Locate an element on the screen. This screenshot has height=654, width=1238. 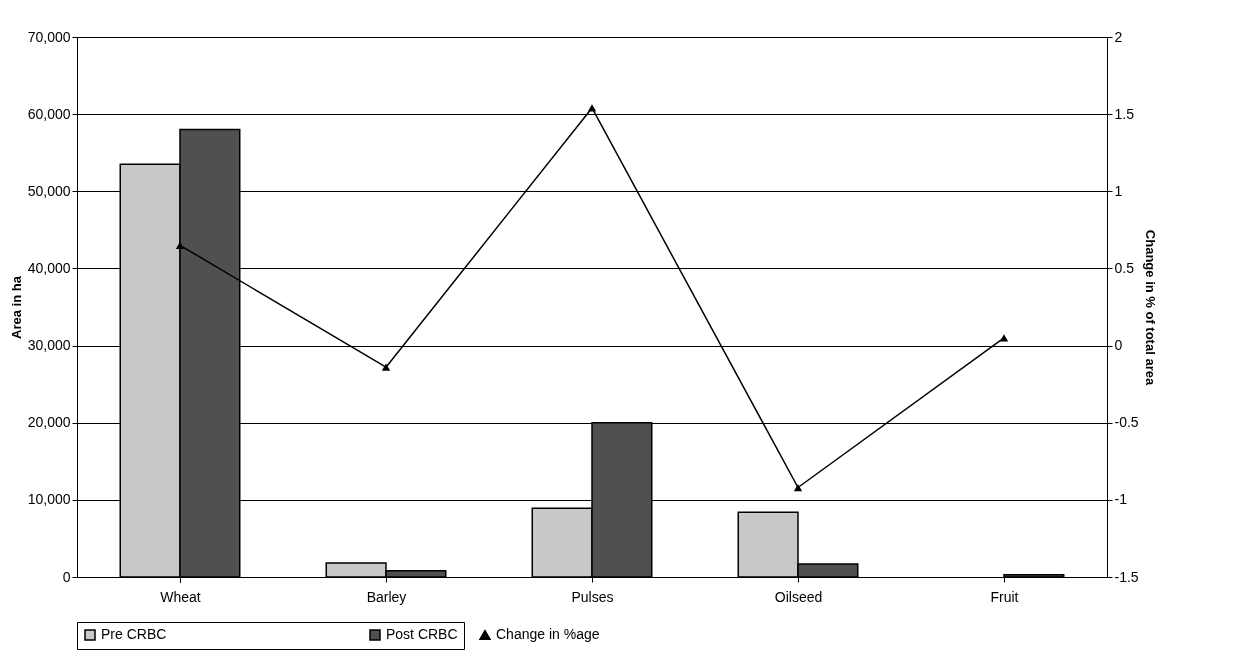
y-tick-label: 30,000 is located at coordinates (49, 345).